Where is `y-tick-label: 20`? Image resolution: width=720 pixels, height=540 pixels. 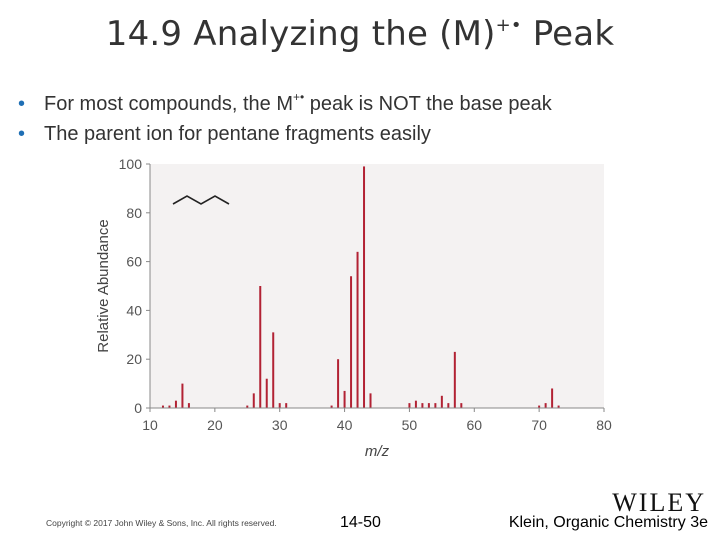
y-tick-label: 20 is located at coordinates (134, 359).